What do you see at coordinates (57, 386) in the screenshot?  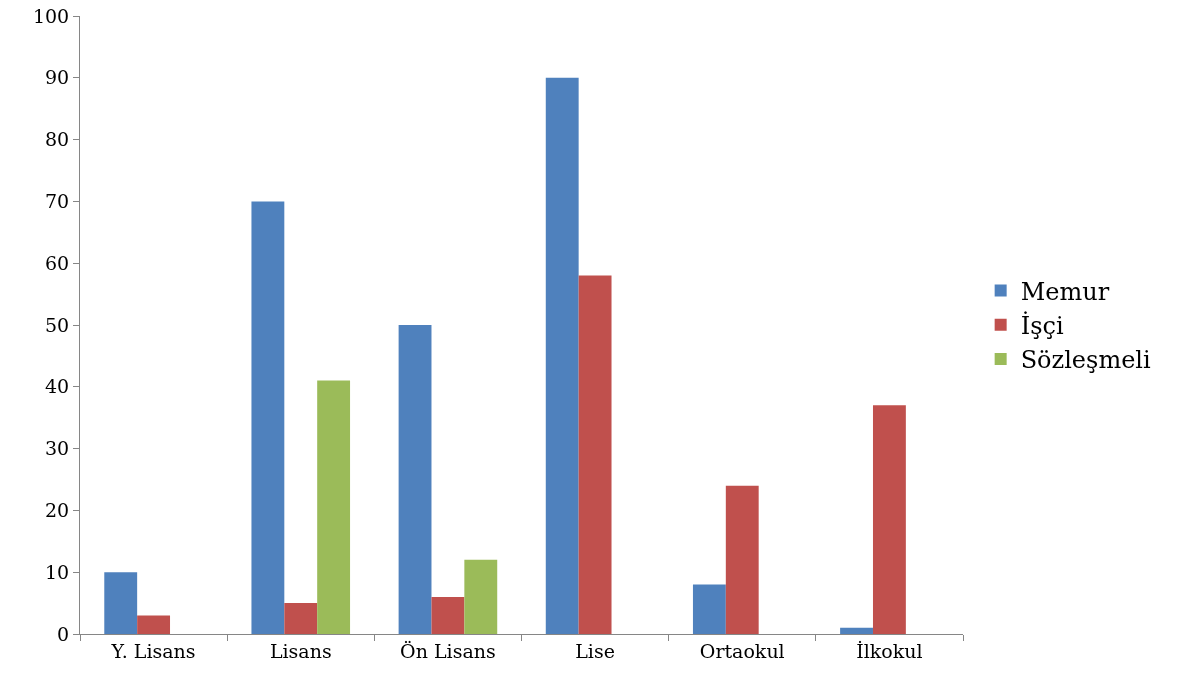 I see `y-tick-label: 40` at bounding box center [57, 386].